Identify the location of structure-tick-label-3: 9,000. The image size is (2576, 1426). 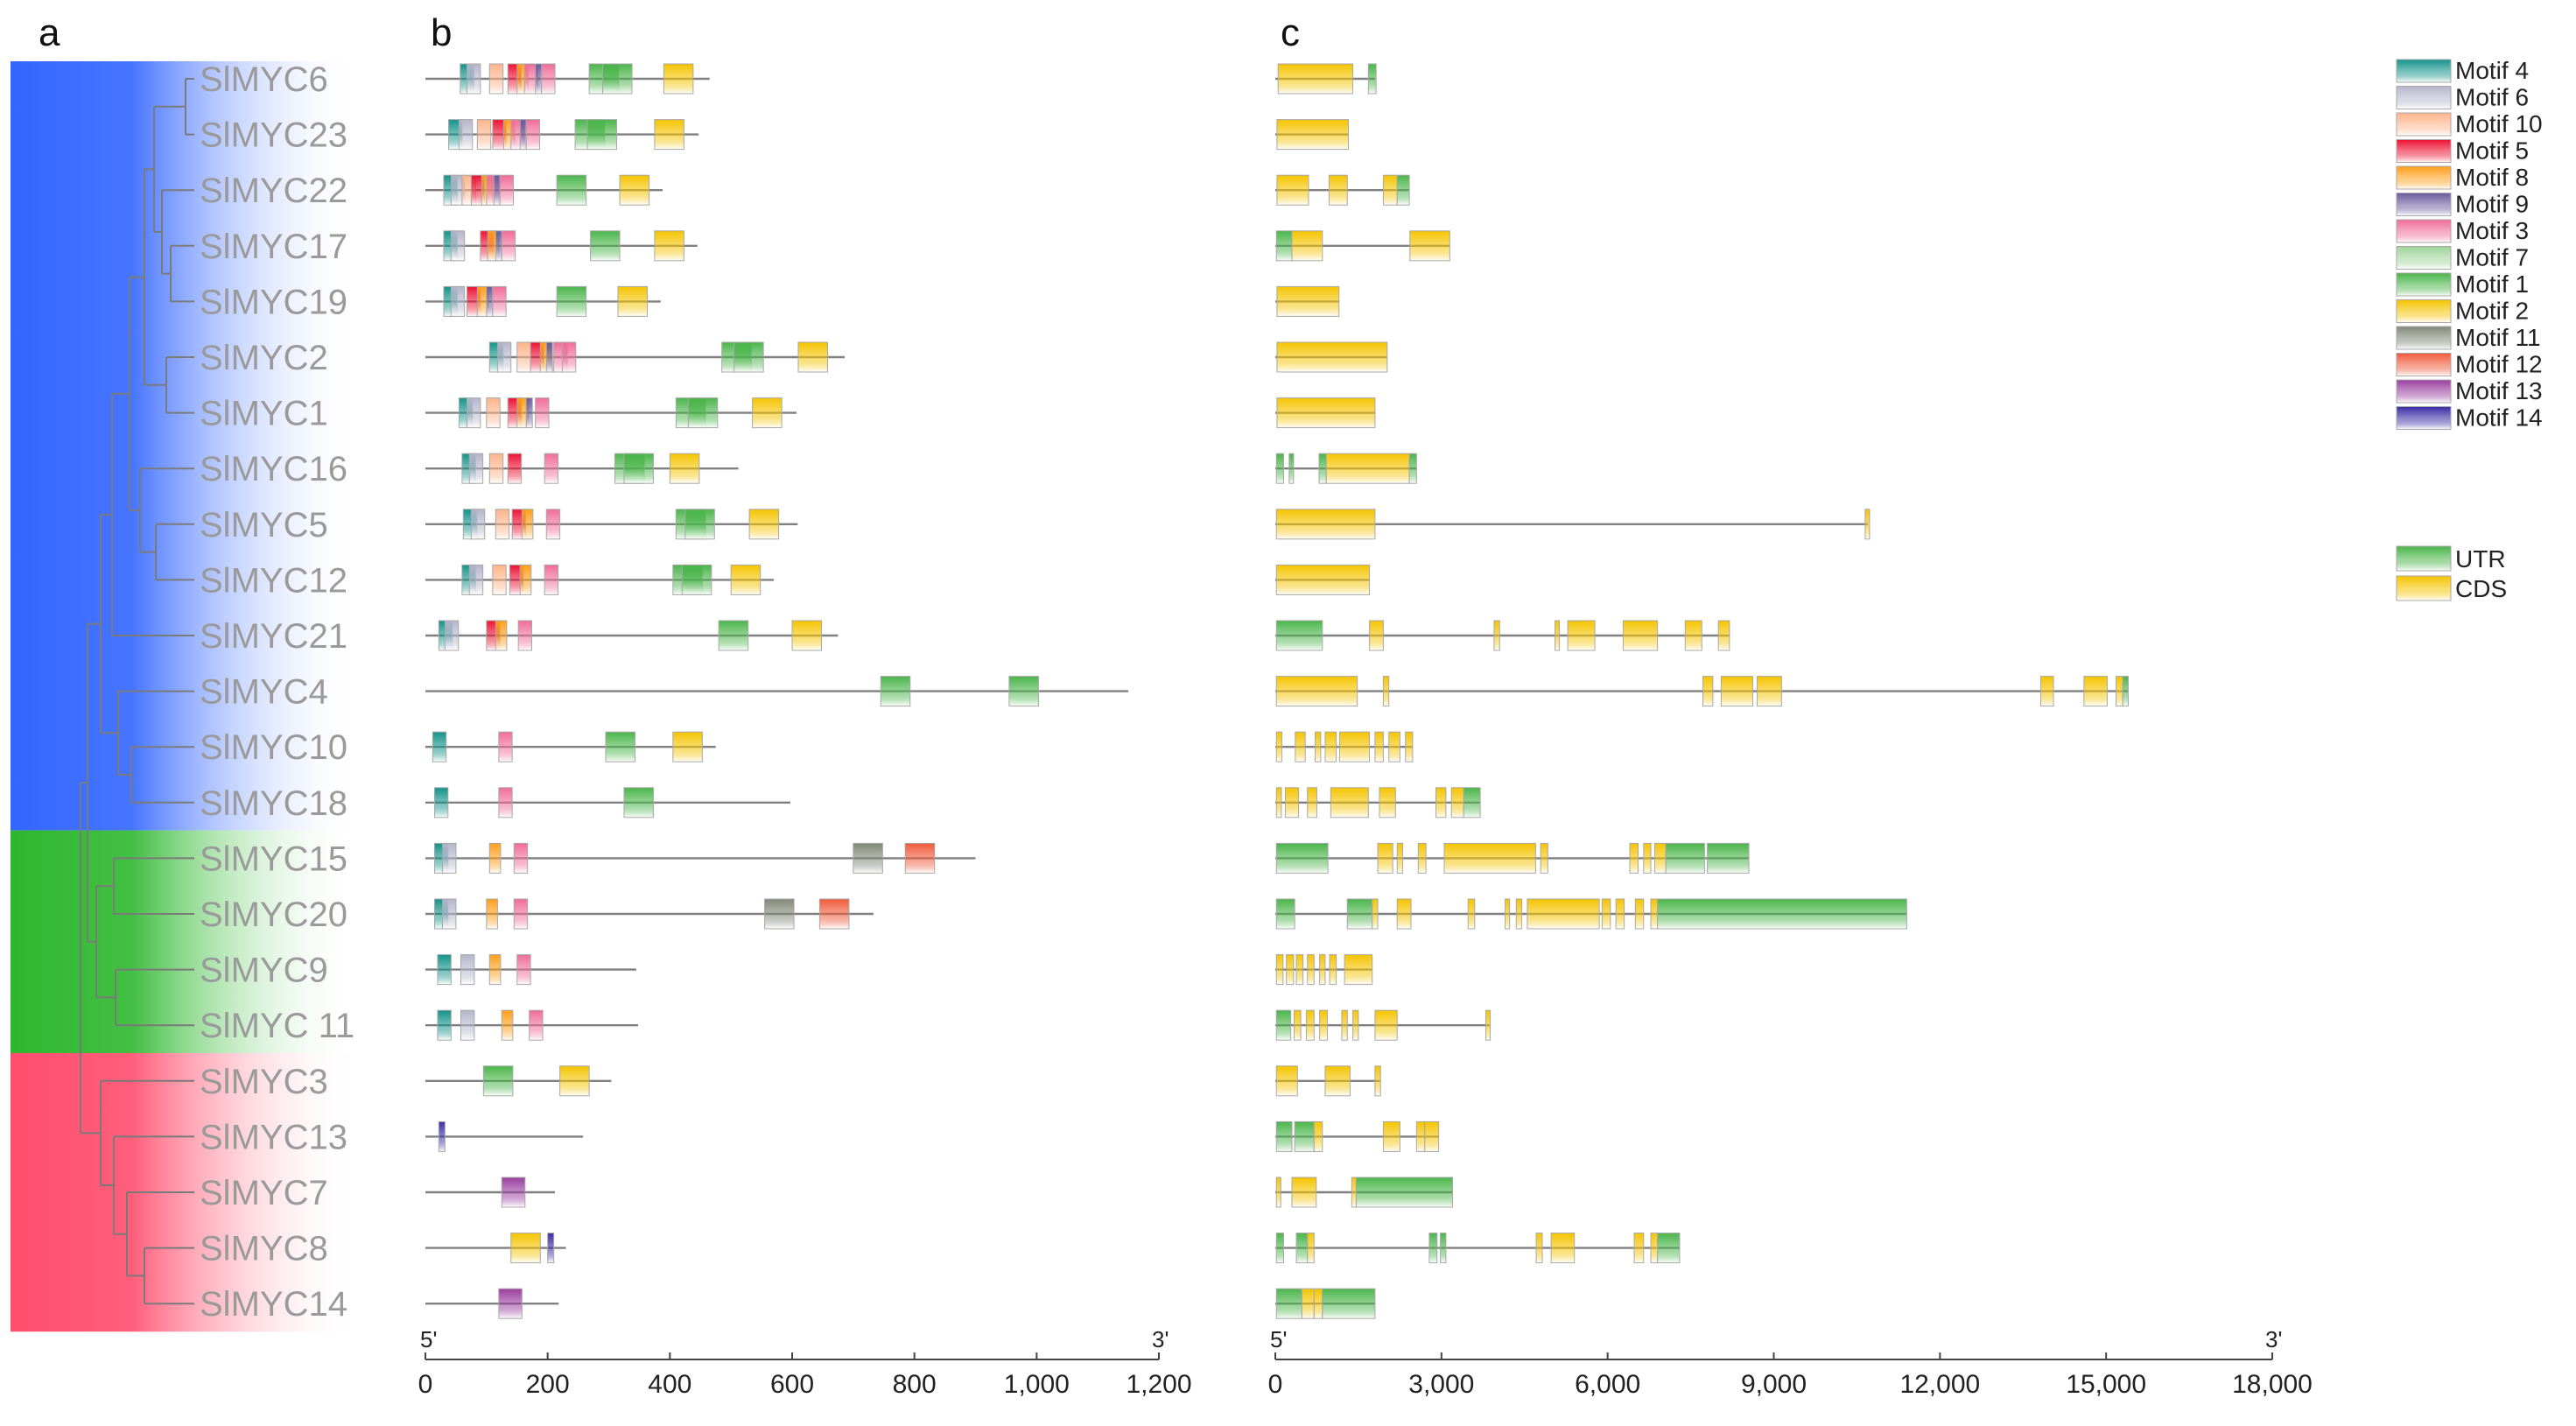
(1774, 1384).